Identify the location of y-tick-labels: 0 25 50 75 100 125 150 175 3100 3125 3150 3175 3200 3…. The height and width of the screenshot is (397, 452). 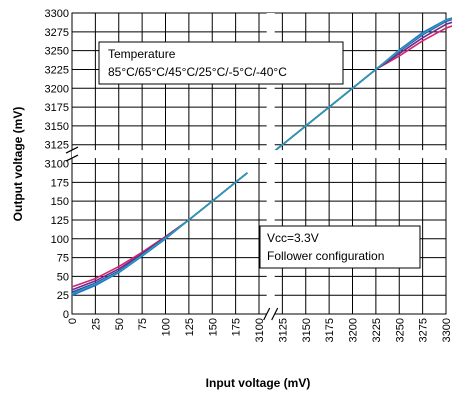
(57, 164).